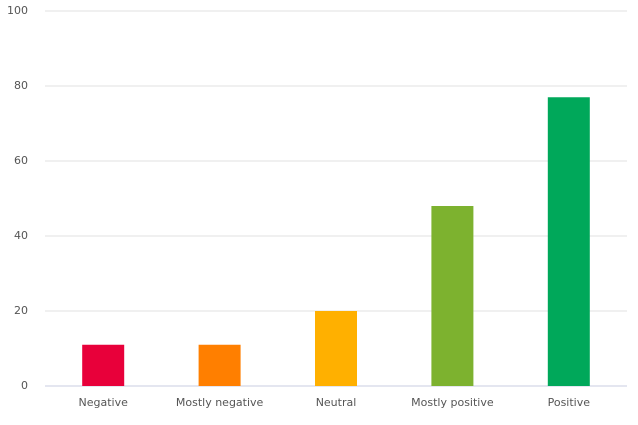 This screenshot has height=425, width=638. What do you see at coordinates (21, 160) in the screenshot?
I see `y-tick-label: 60` at bounding box center [21, 160].